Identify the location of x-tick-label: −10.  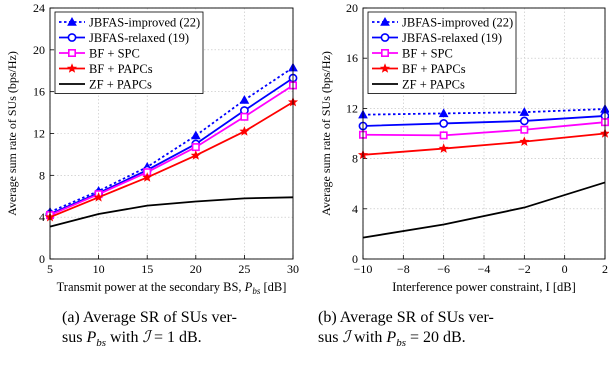
(363, 269).